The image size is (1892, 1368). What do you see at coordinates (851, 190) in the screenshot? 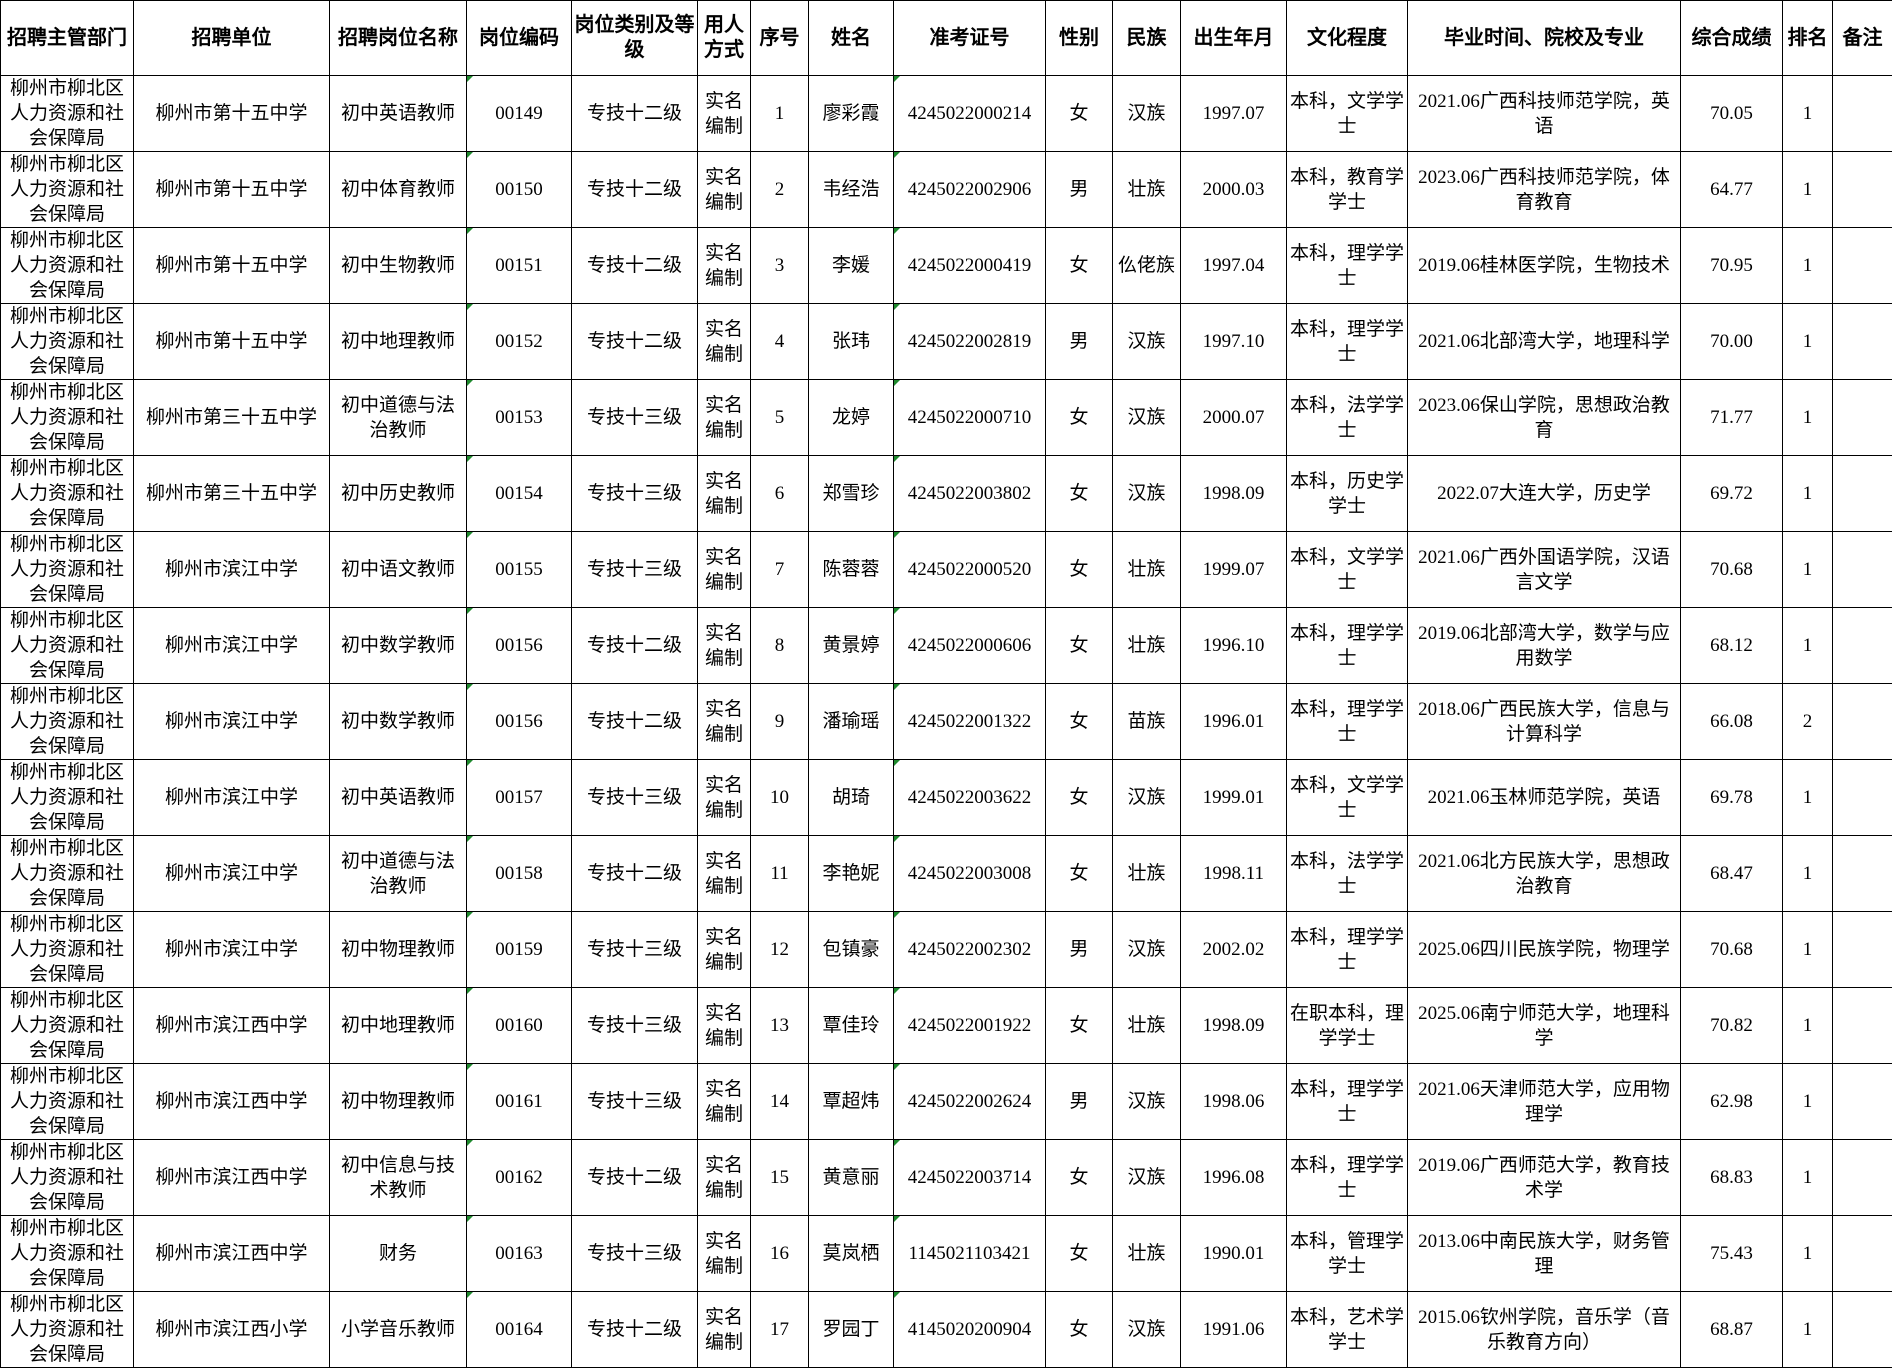
I see `cell-name: 韦经浩` at bounding box center [851, 190].